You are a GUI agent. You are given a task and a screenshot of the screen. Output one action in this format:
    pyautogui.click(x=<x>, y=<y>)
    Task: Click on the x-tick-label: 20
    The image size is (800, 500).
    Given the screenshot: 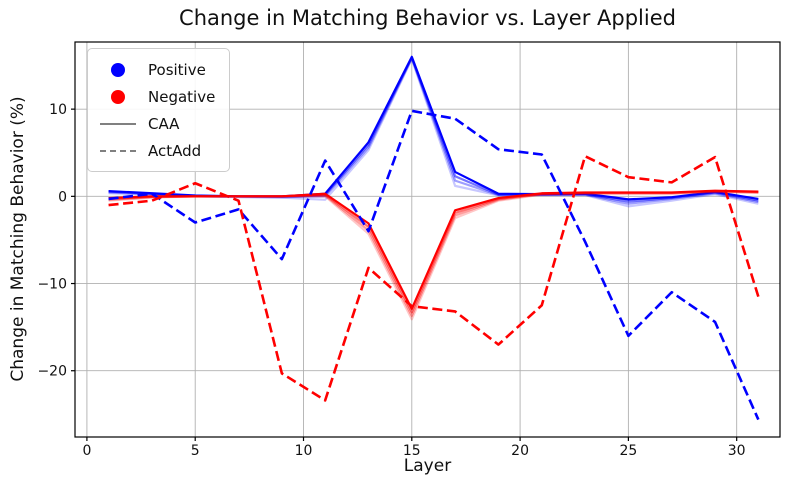 What is the action you would take?
    pyautogui.click(x=520, y=451)
    